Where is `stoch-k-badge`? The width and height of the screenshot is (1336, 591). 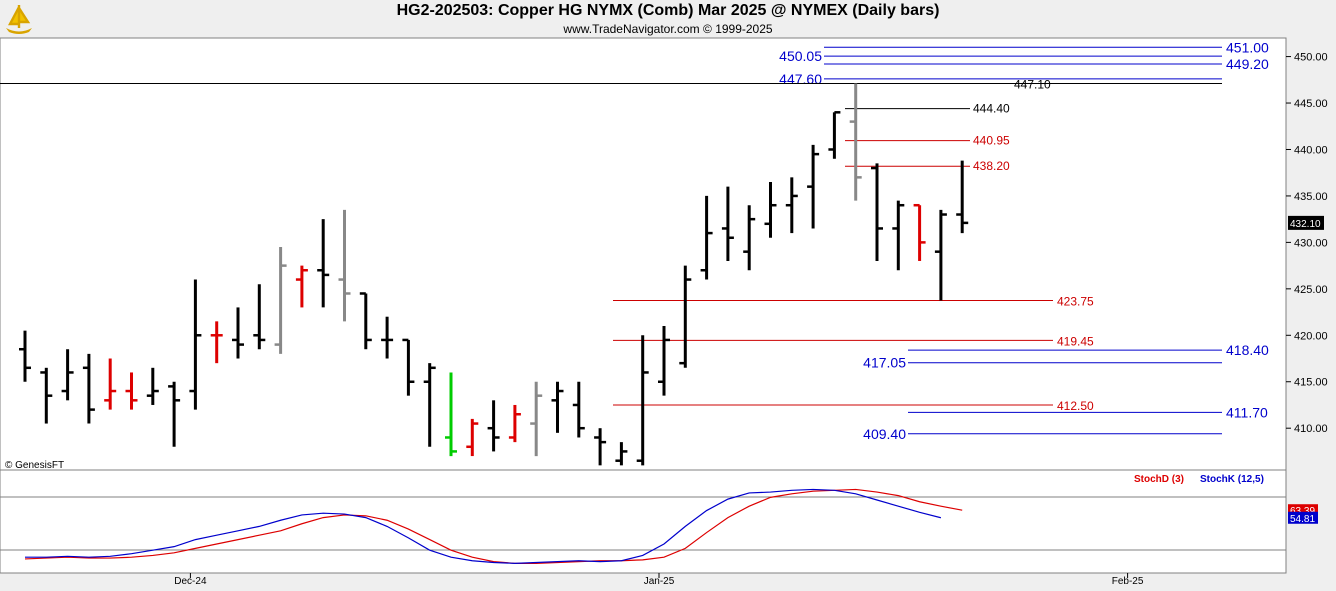 stoch-k-badge is located at coordinates (1303, 517).